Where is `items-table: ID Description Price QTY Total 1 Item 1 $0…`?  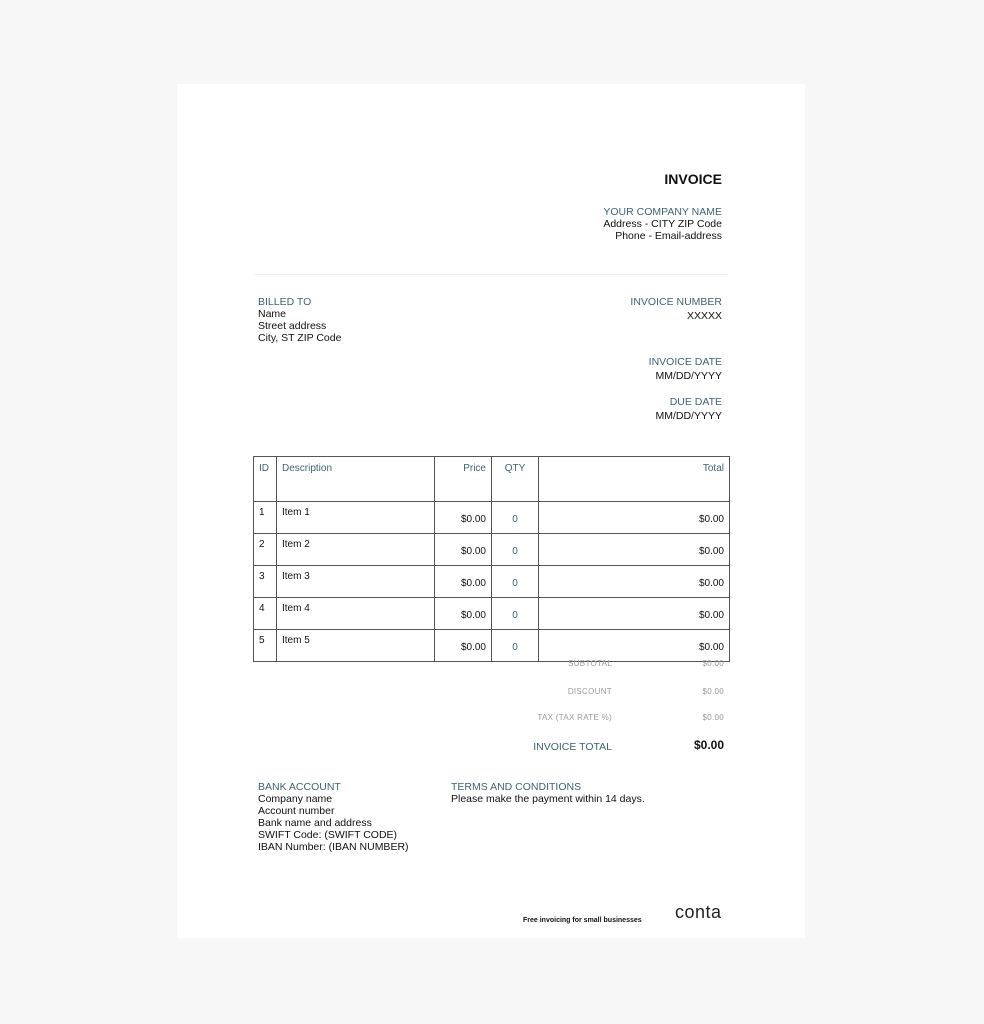
items-table: ID Description Price QTY Total 1 Item 1 $0… is located at coordinates (491, 559).